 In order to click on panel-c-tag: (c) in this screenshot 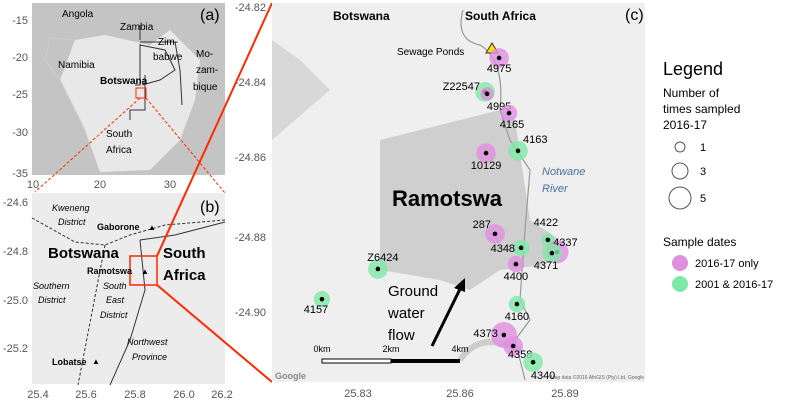, I will do `click(634, 15)`.